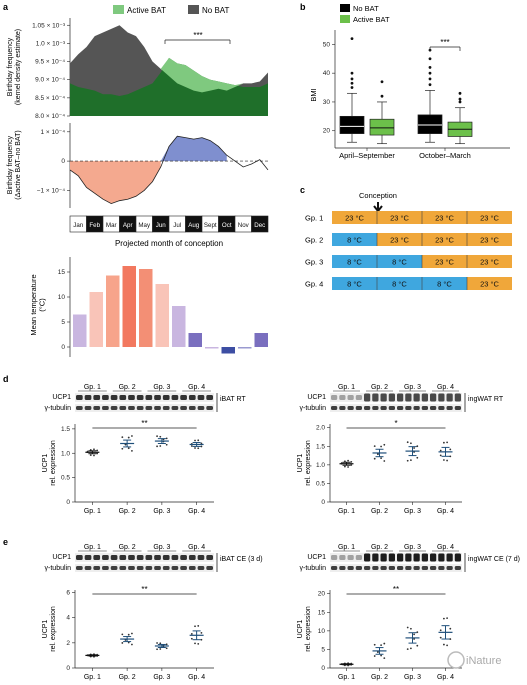 The image size is (527, 685). I want to click on c-conception-arrow-icon, so click(378, 207).